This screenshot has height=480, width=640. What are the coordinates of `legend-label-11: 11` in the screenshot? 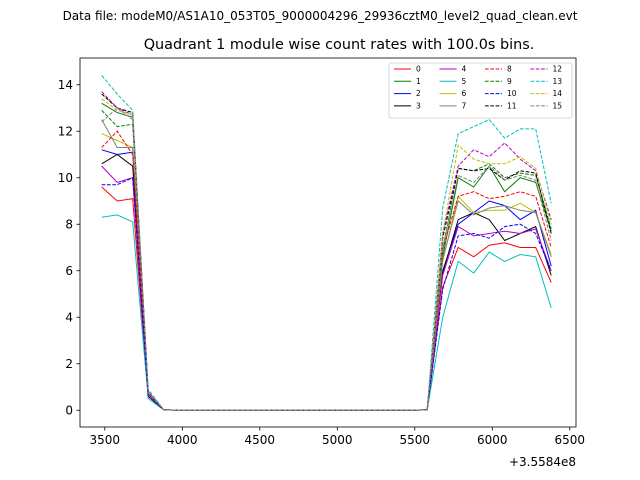 It's located at (512, 106).